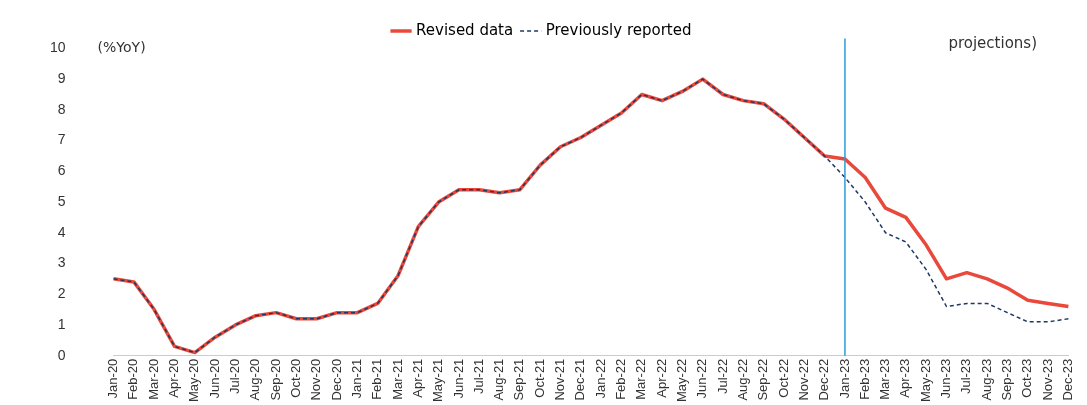 The width and height of the screenshot is (1087, 405). Describe the element at coordinates (61, 170) in the screenshot. I see `y-tick-label: 6` at that location.